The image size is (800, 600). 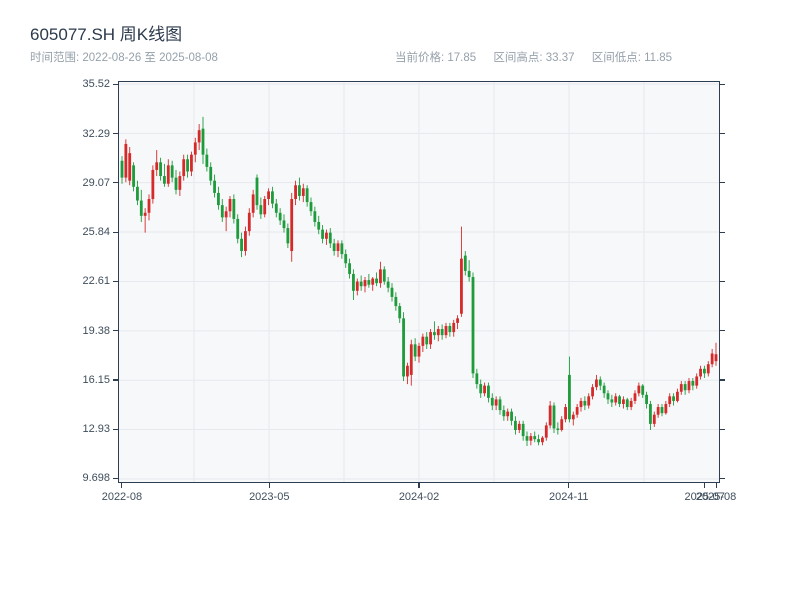 What do you see at coordinates (106, 34) in the screenshot?
I see `page-title: 605077.SH 周K线图` at bounding box center [106, 34].